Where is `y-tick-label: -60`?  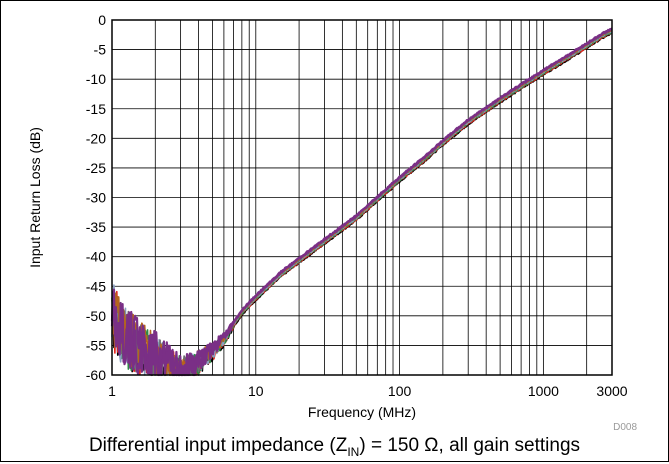
y-tick-label: -60 is located at coordinates (96, 375).